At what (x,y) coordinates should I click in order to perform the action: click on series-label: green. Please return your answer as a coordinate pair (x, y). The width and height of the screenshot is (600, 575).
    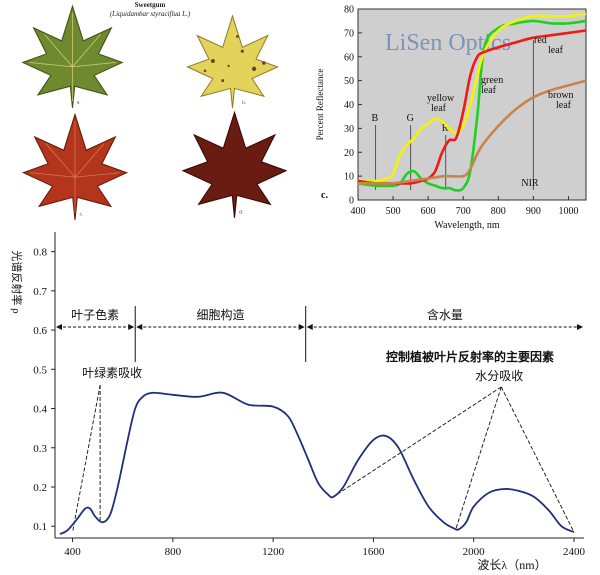
    Looking at the image, I should click on (492, 80).